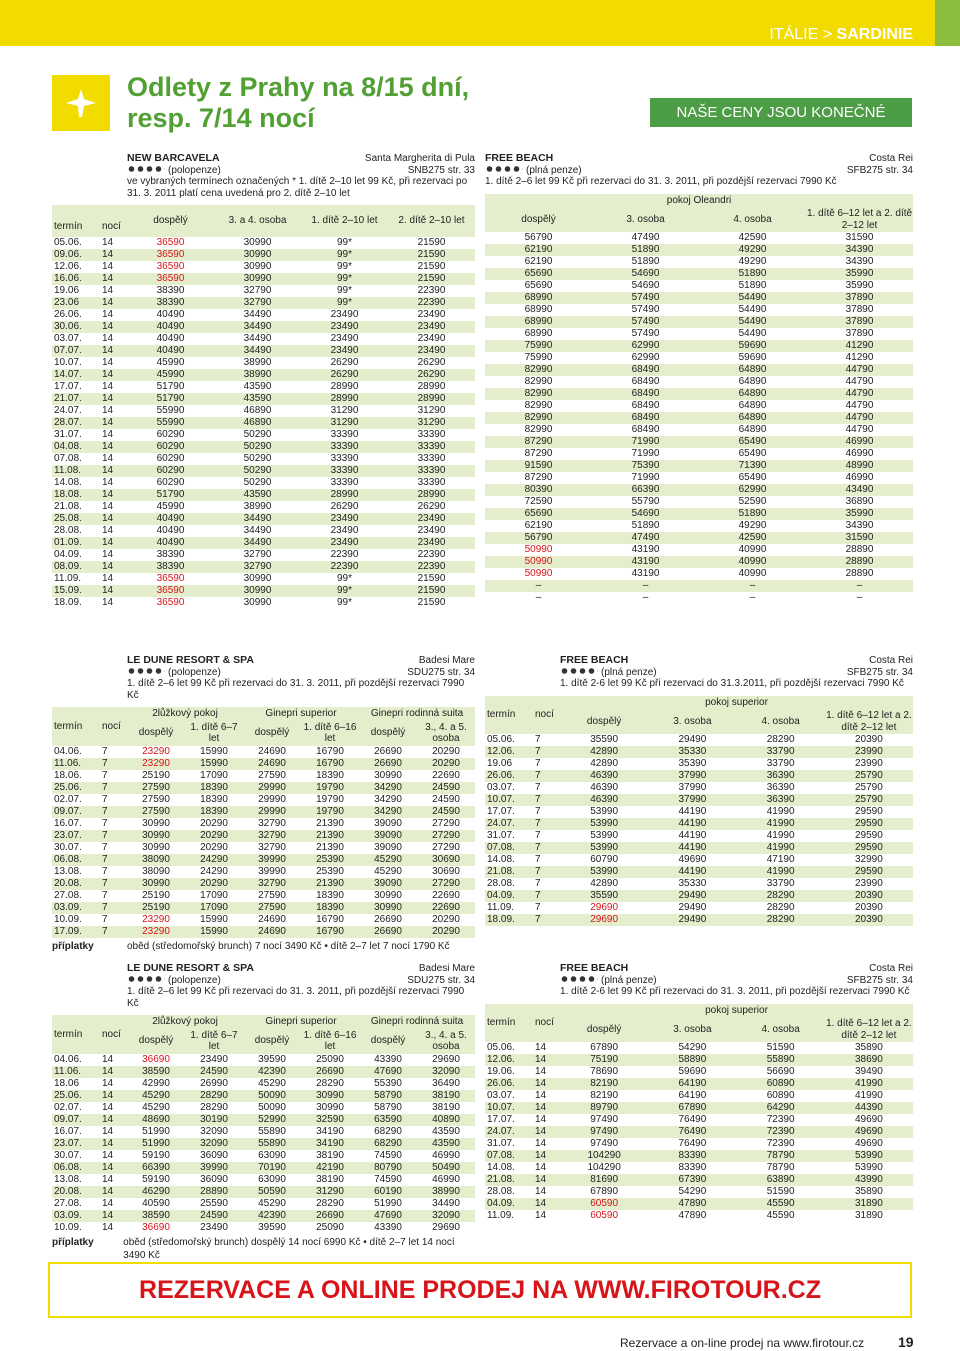 This screenshot has height=1351, width=960. Describe the element at coordinates (263, 1095) in the screenshot. I see `price-row: 25.06. 14 45290 28290 50090 30990 58790 38190` at that location.